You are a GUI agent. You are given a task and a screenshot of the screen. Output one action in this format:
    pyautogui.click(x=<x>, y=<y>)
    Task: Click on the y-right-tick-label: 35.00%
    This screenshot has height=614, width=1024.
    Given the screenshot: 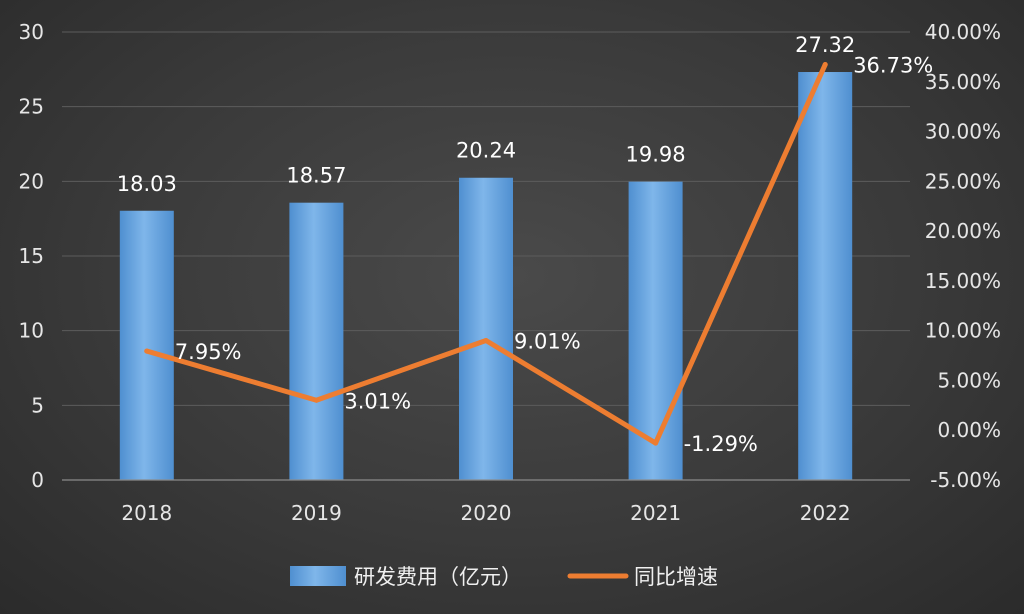 What is the action you would take?
    pyautogui.click(x=963, y=82)
    